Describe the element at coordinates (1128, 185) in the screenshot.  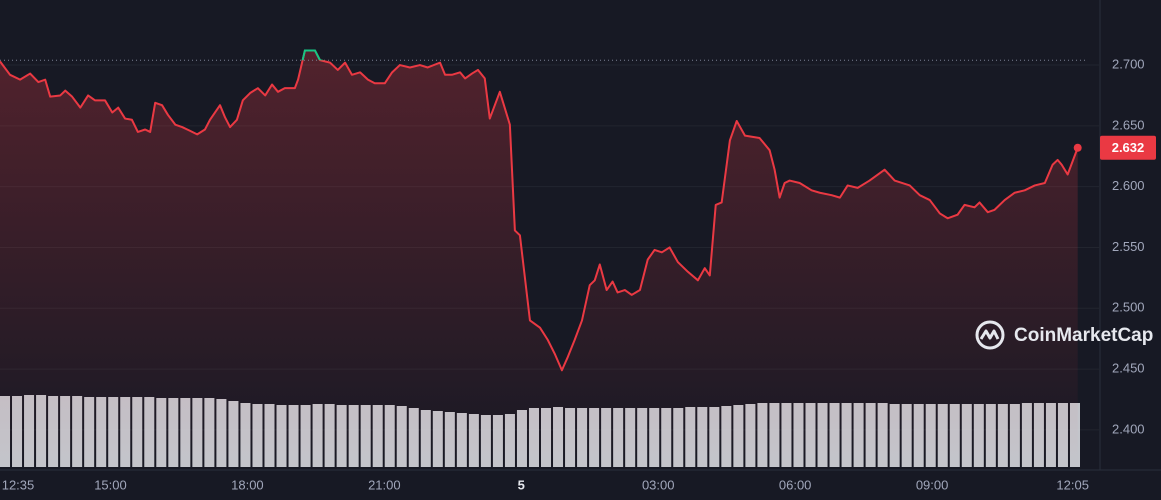
I see `y-tick-label: 2.600` at that location.